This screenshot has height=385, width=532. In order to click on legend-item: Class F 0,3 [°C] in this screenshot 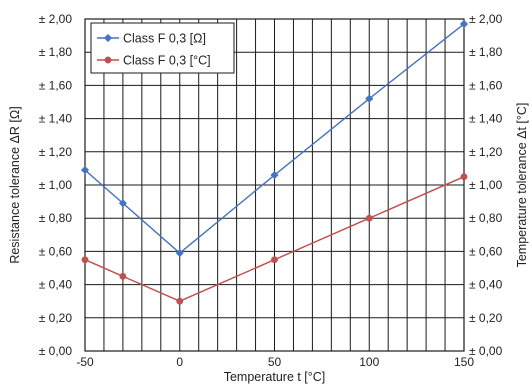, I will do `click(154, 61)`.